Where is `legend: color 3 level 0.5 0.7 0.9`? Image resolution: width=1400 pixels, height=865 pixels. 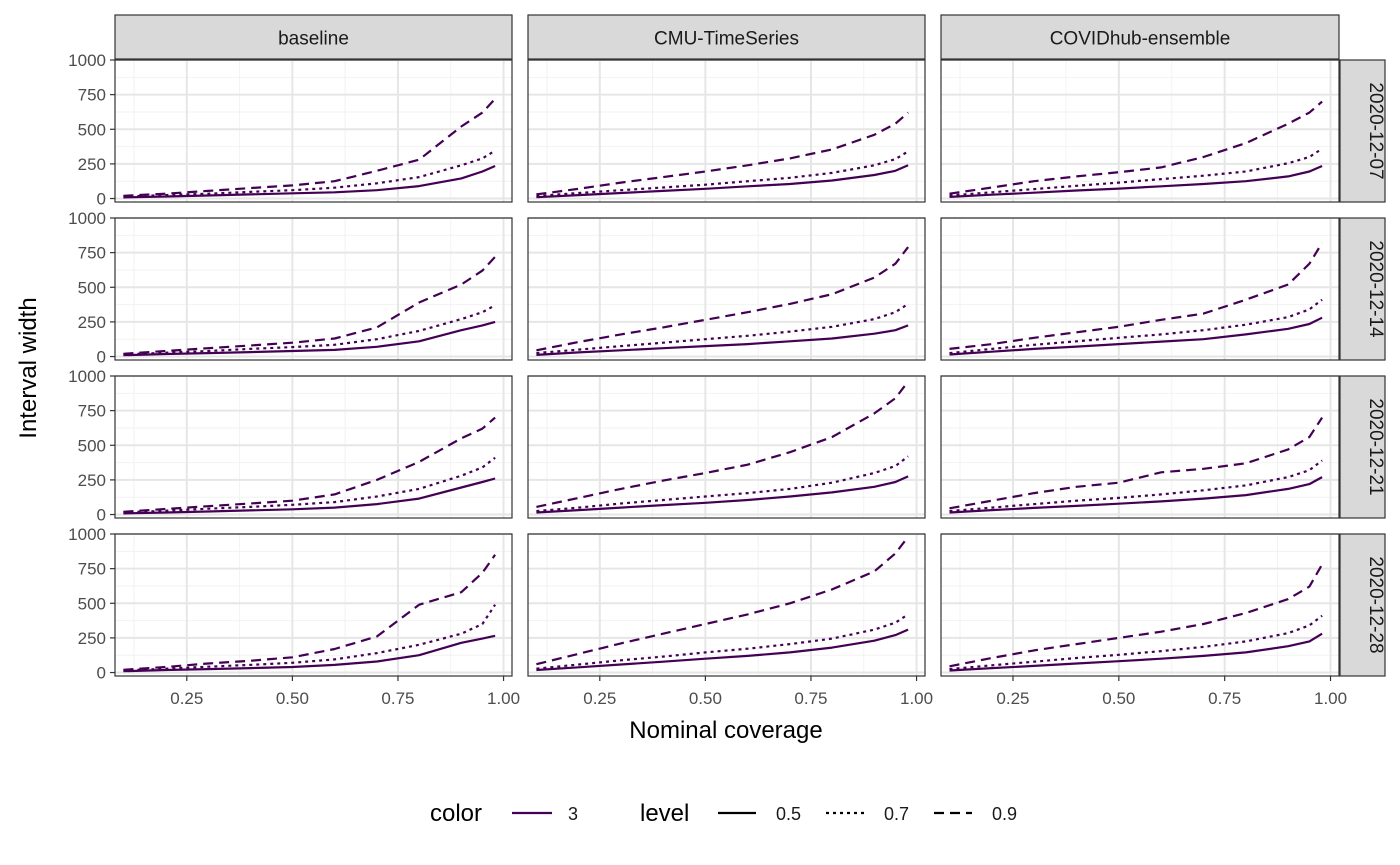
legend: color 3 level 0.5 0.7 0.9 is located at coordinates (723, 813).